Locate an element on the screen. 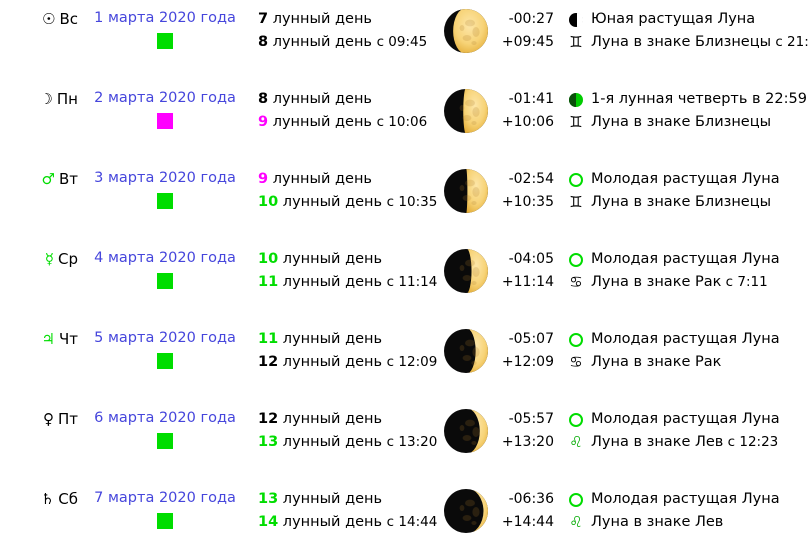 This screenshot has width=808, height=560. date-cell: 5 марта 2020 года is located at coordinates (165, 349).